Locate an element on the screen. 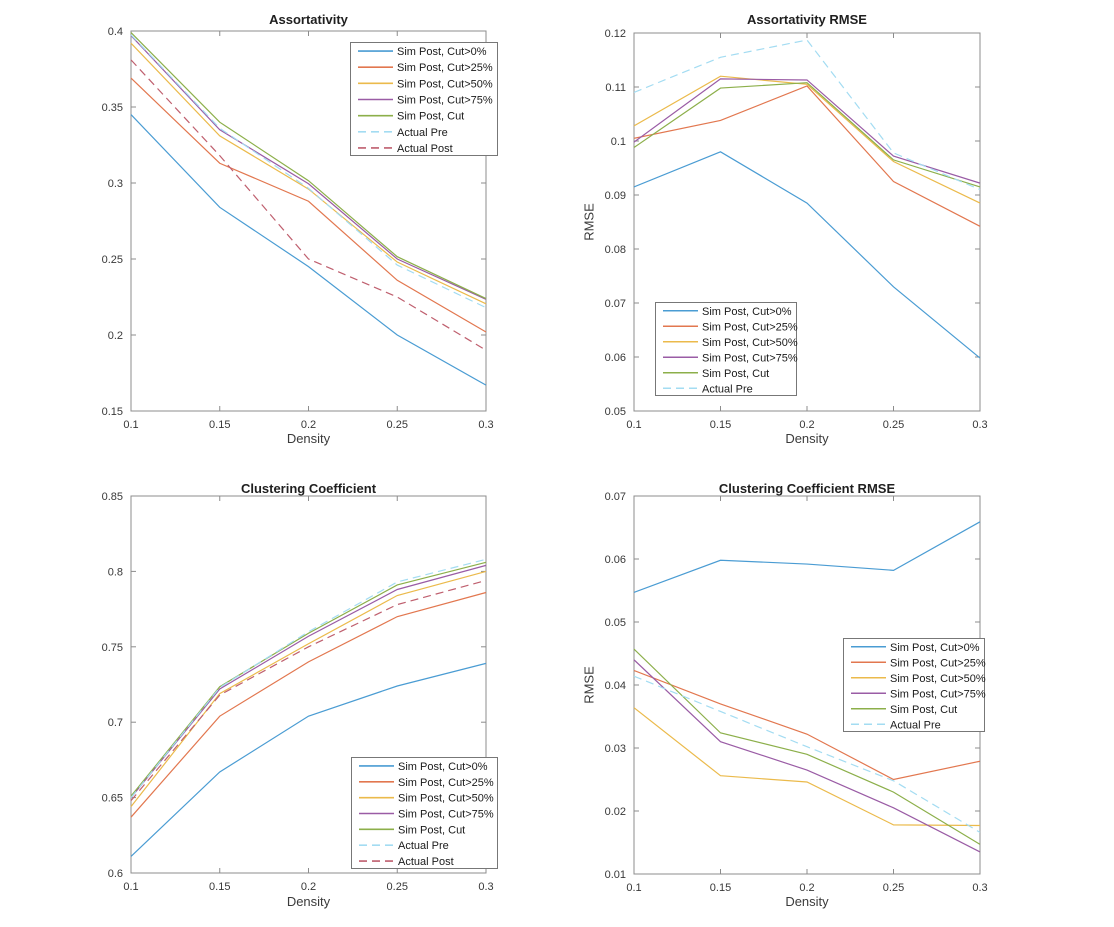  y-tick-label: 0.12 is located at coordinates (615, 34).